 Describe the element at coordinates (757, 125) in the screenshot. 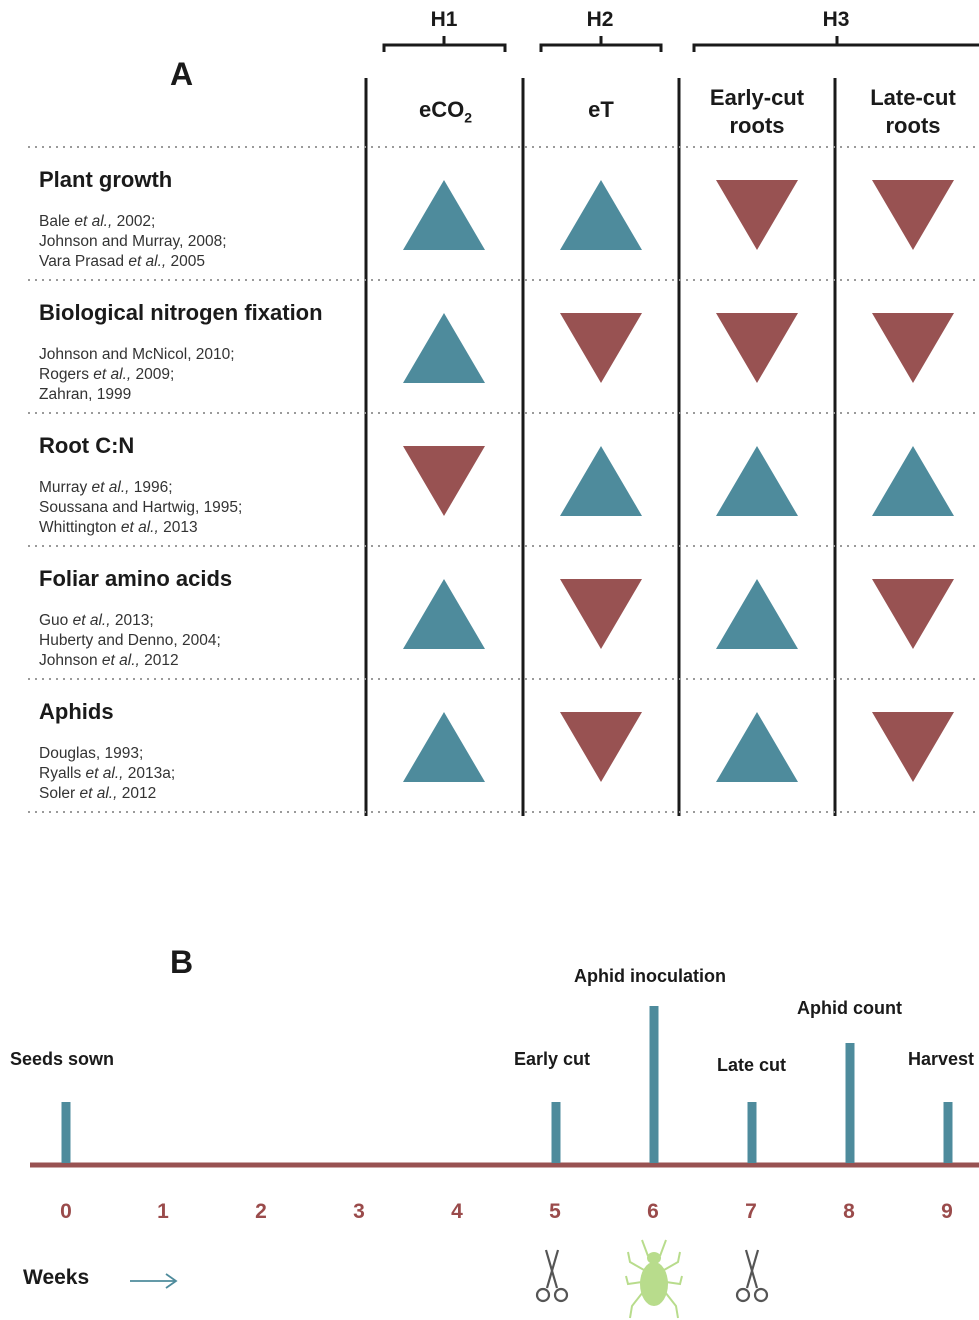

I see `column-header-early-cut-line2: roots` at that location.